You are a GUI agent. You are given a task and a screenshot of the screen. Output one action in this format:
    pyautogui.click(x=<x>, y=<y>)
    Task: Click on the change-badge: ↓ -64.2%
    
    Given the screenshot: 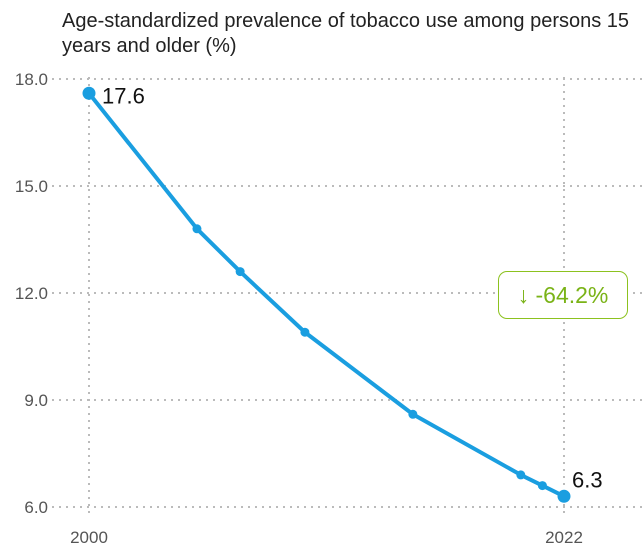 What is the action you would take?
    pyautogui.click(x=563, y=295)
    